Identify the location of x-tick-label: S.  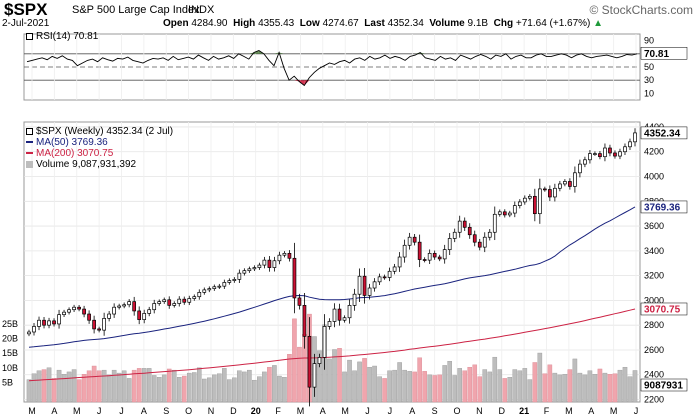
(166, 411).